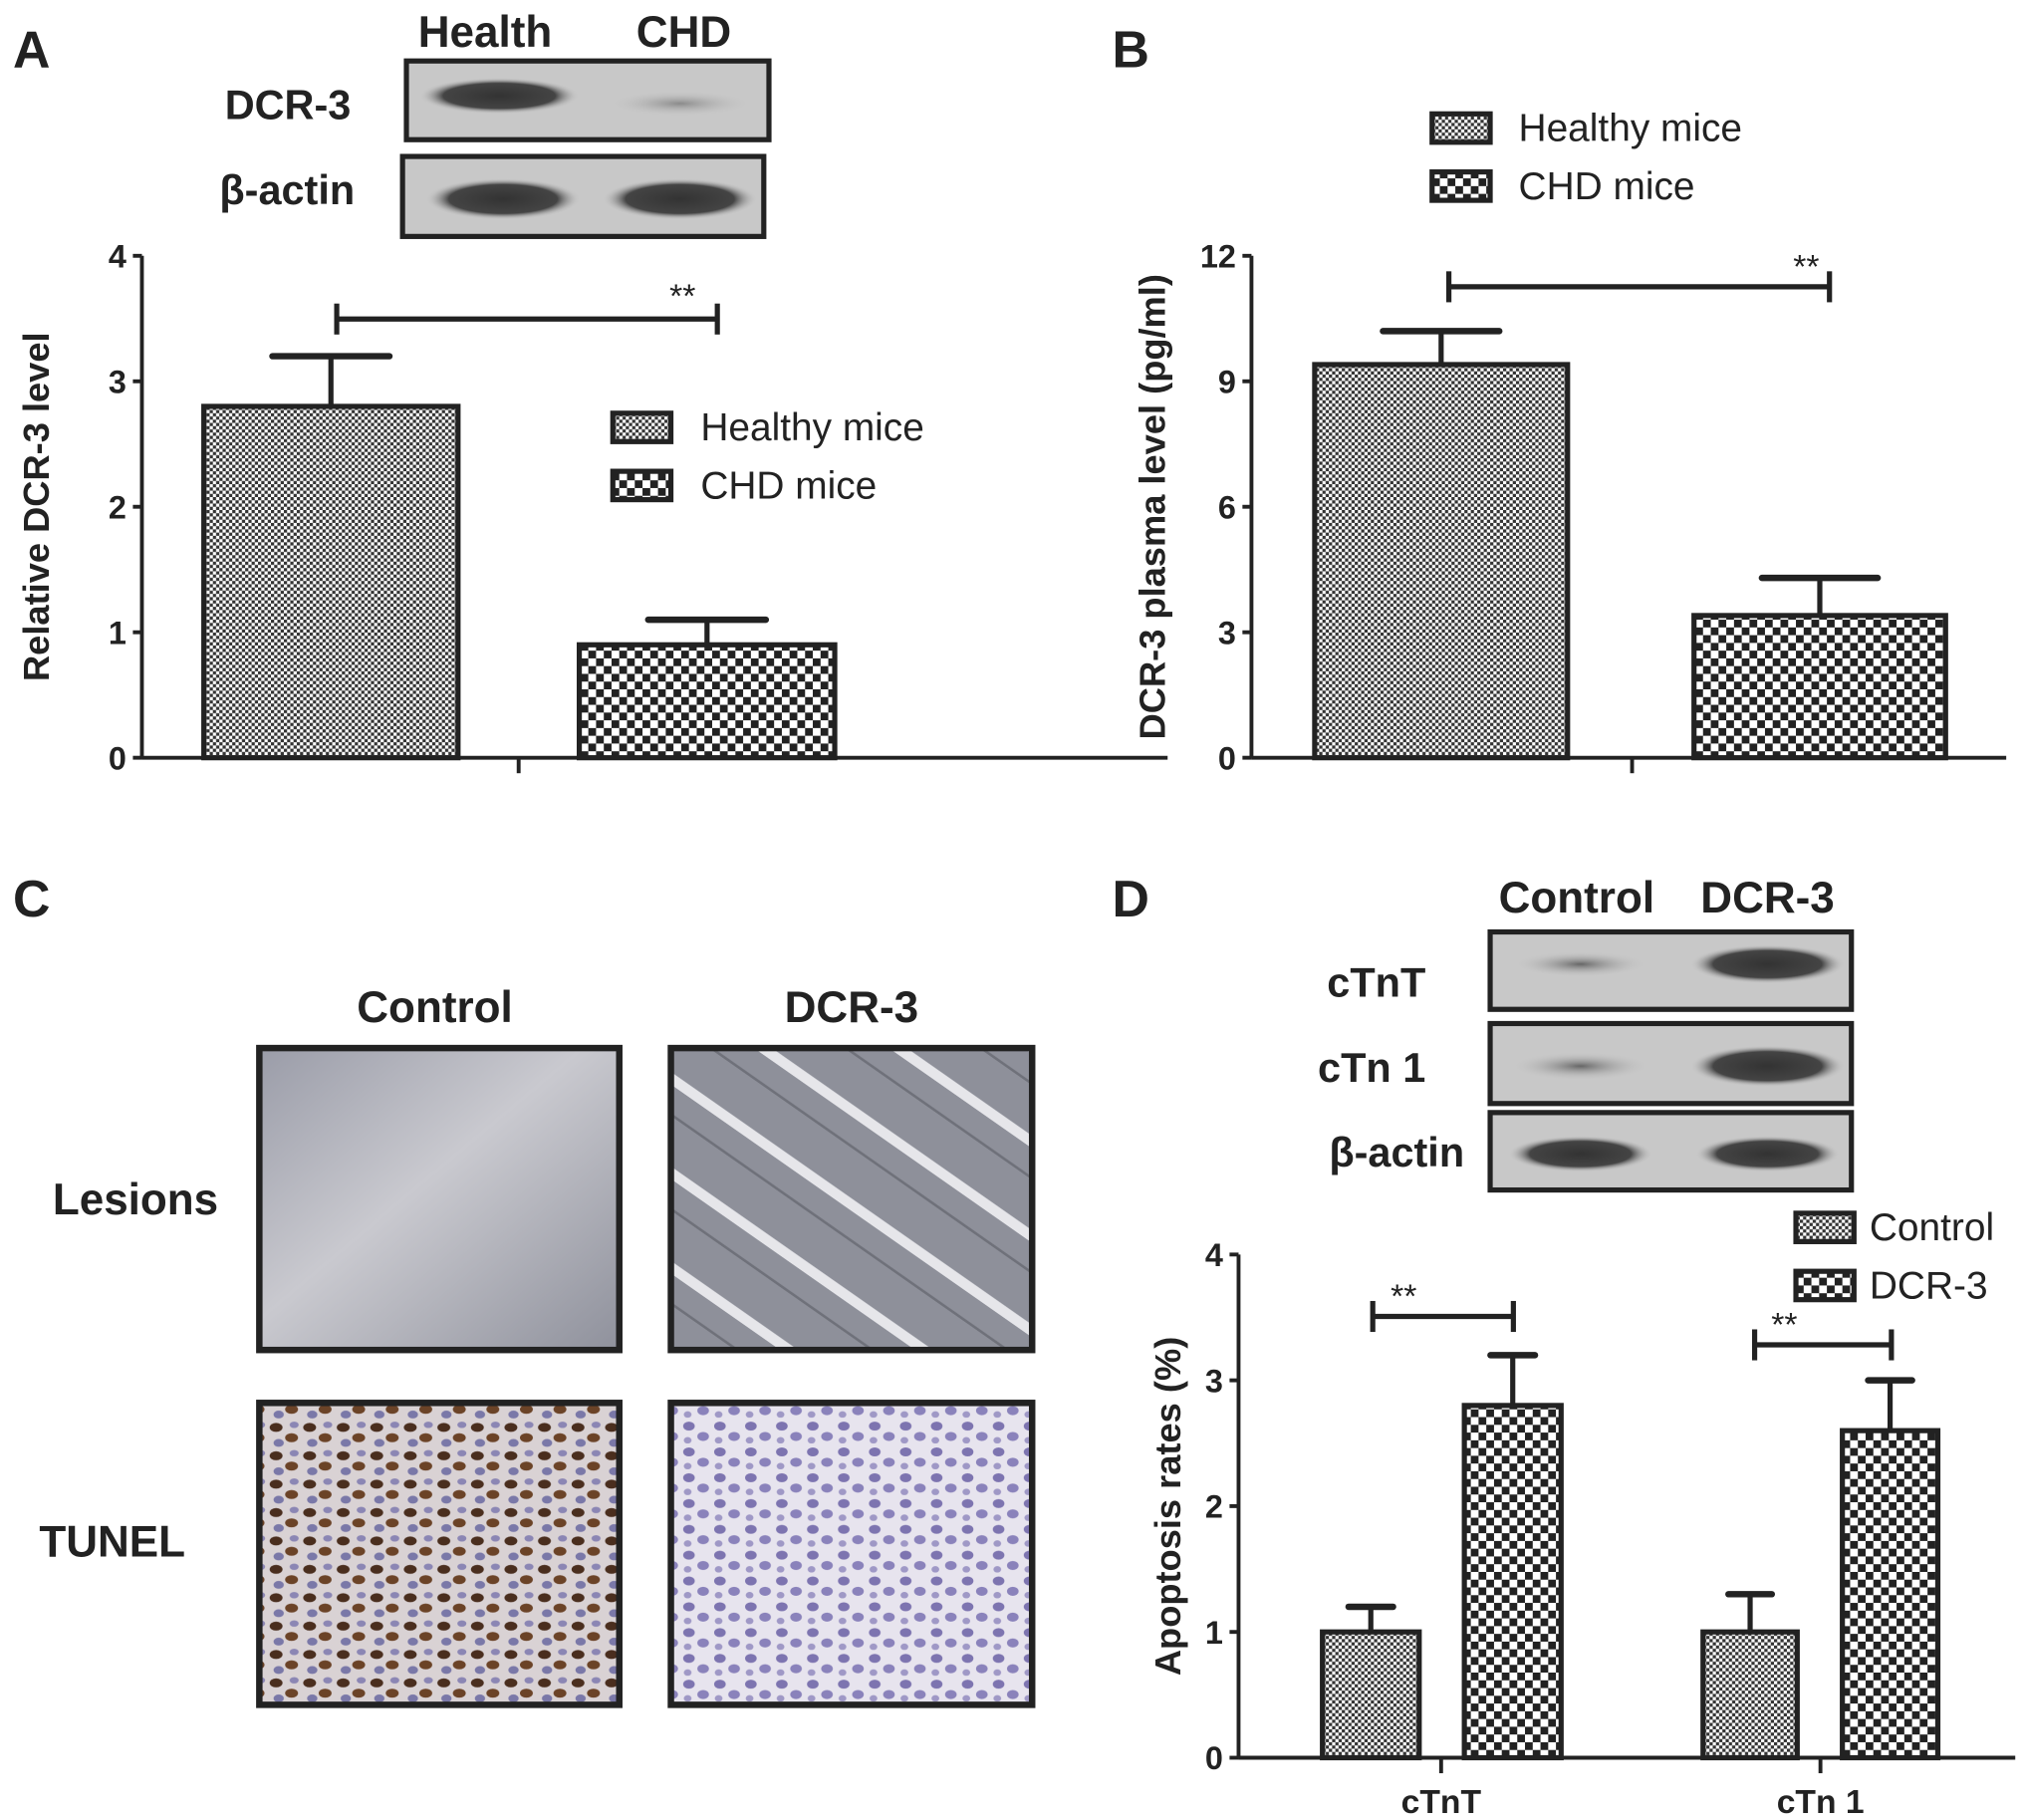  Describe the element at coordinates (1441, 1802) in the screenshot. I see `x-tick-label: cTnT` at that location.